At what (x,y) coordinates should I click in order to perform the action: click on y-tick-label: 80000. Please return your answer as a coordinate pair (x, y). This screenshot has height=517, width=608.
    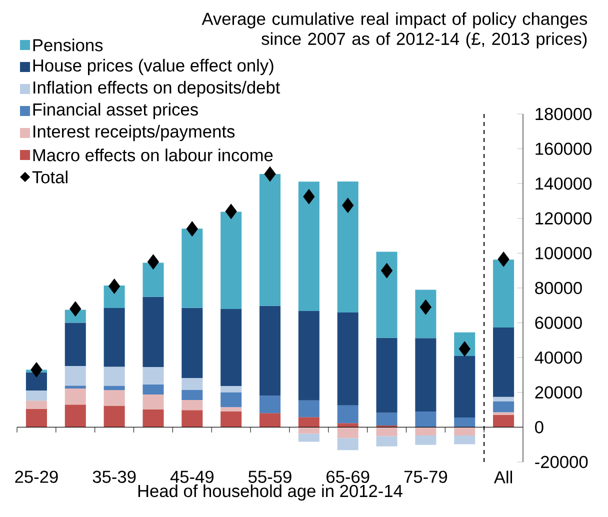
    Looking at the image, I should click on (558, 288).